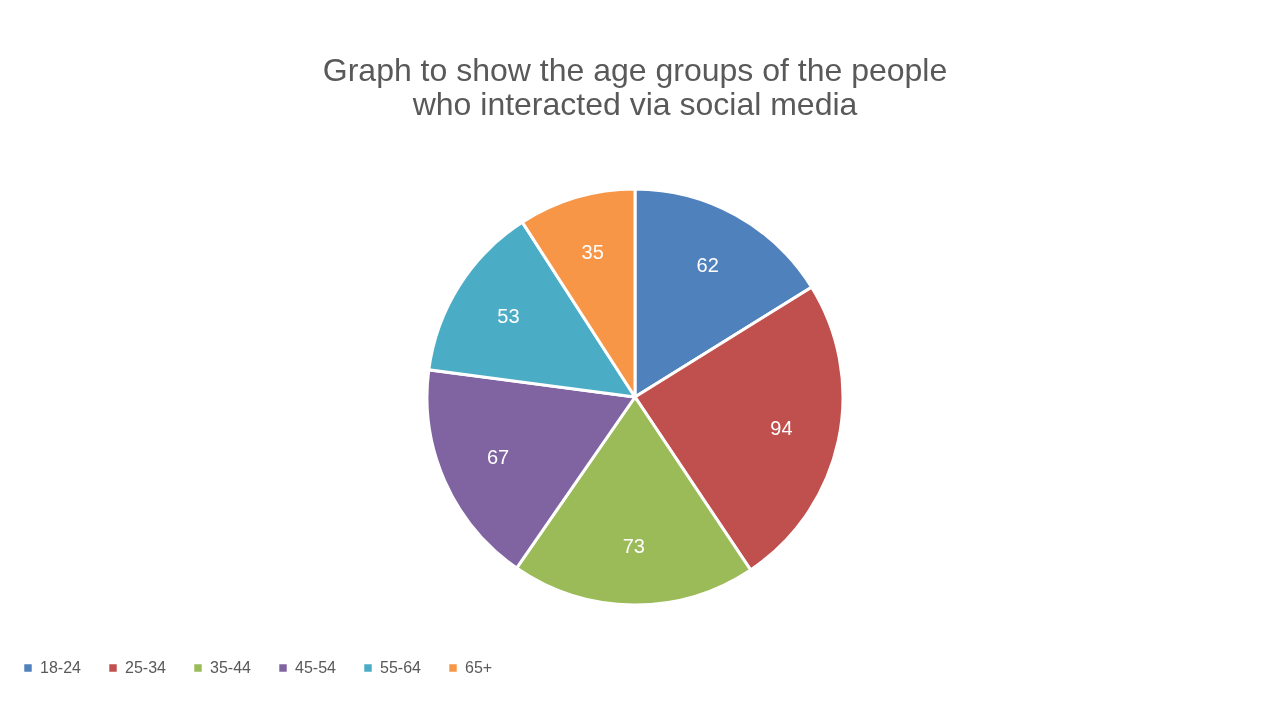 This screenshot has height=726, width=1274. I want to click on legend-label: 18-24, so click(61, 667).